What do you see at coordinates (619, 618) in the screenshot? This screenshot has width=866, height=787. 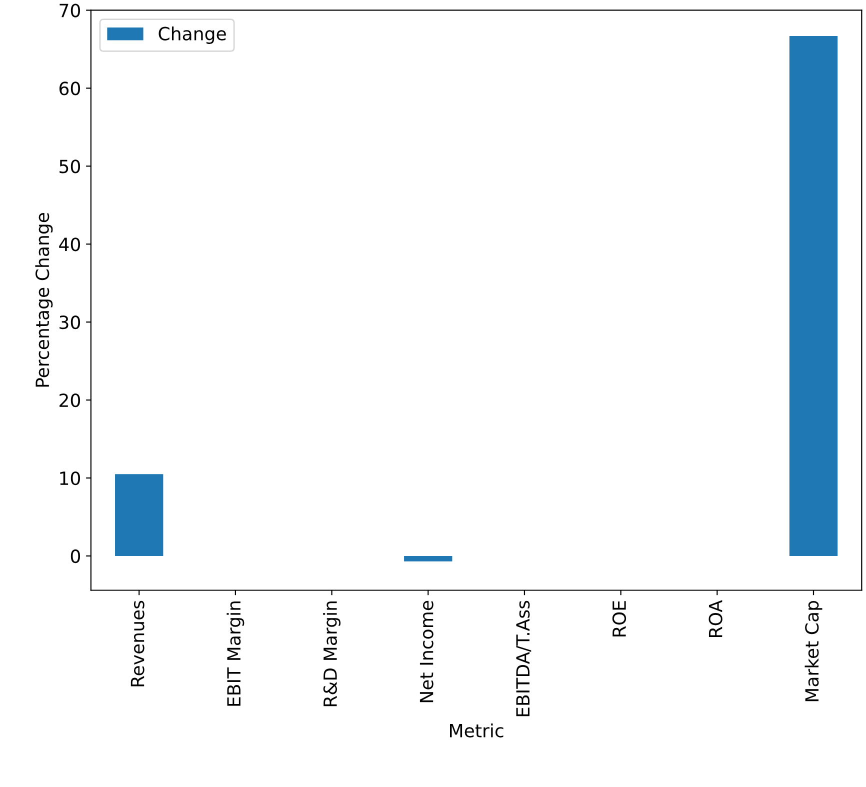 I see `x-tick-label: ROE` at bounding box center [619, 618].